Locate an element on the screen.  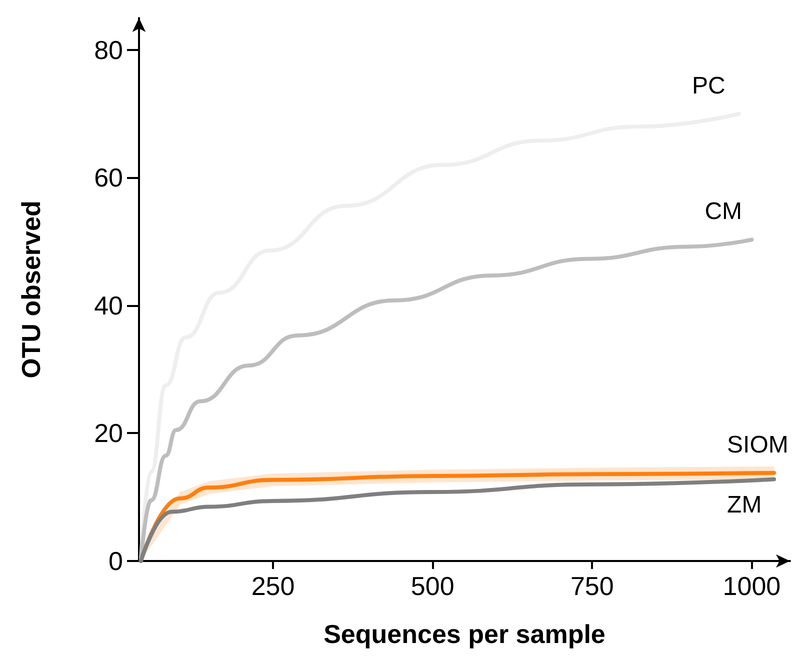
x-tick-label: 750 is located at coordinates (592, 586).